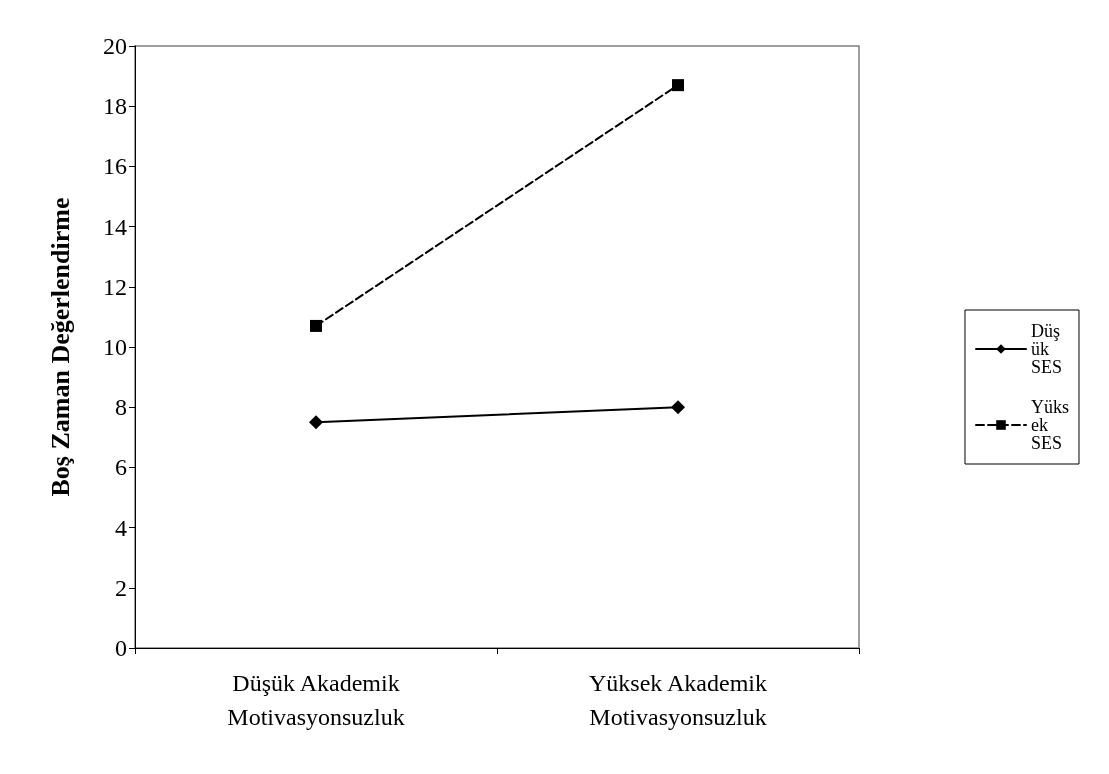  Describe the element at coordinates (121, 407) in the screenshot. I see `y-tick-label: 8` at that location.